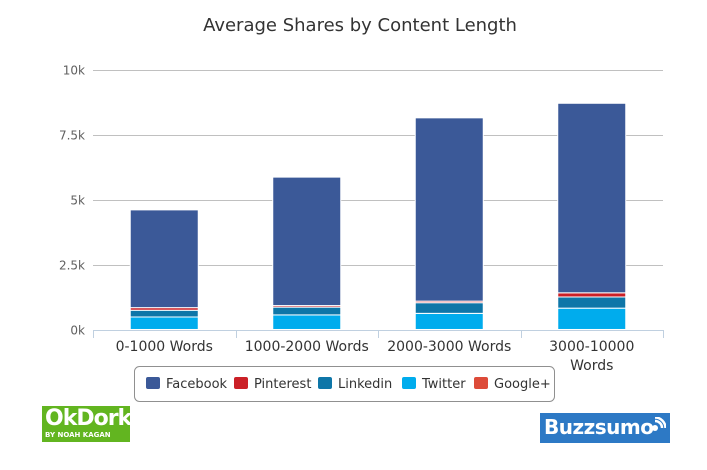  I want to click on x-tick-label-line: 1000-2000 Words, so click(307, 347).